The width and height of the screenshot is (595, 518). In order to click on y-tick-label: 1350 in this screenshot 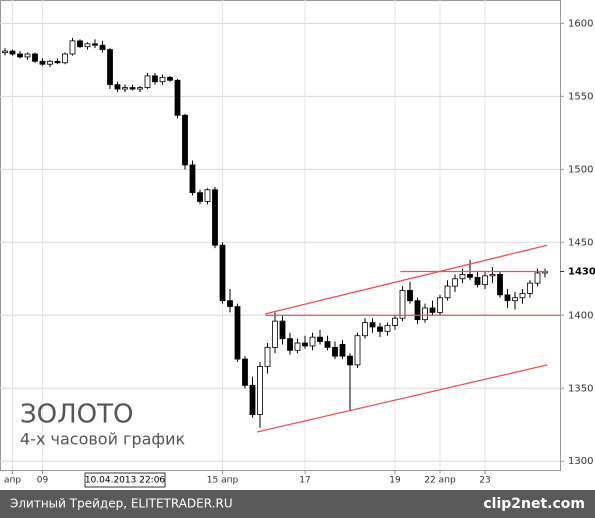, I will do `click(580, 388)`.